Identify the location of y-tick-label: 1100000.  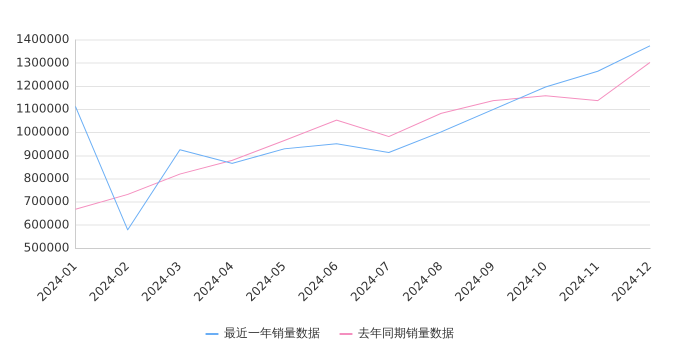
(43, 109).